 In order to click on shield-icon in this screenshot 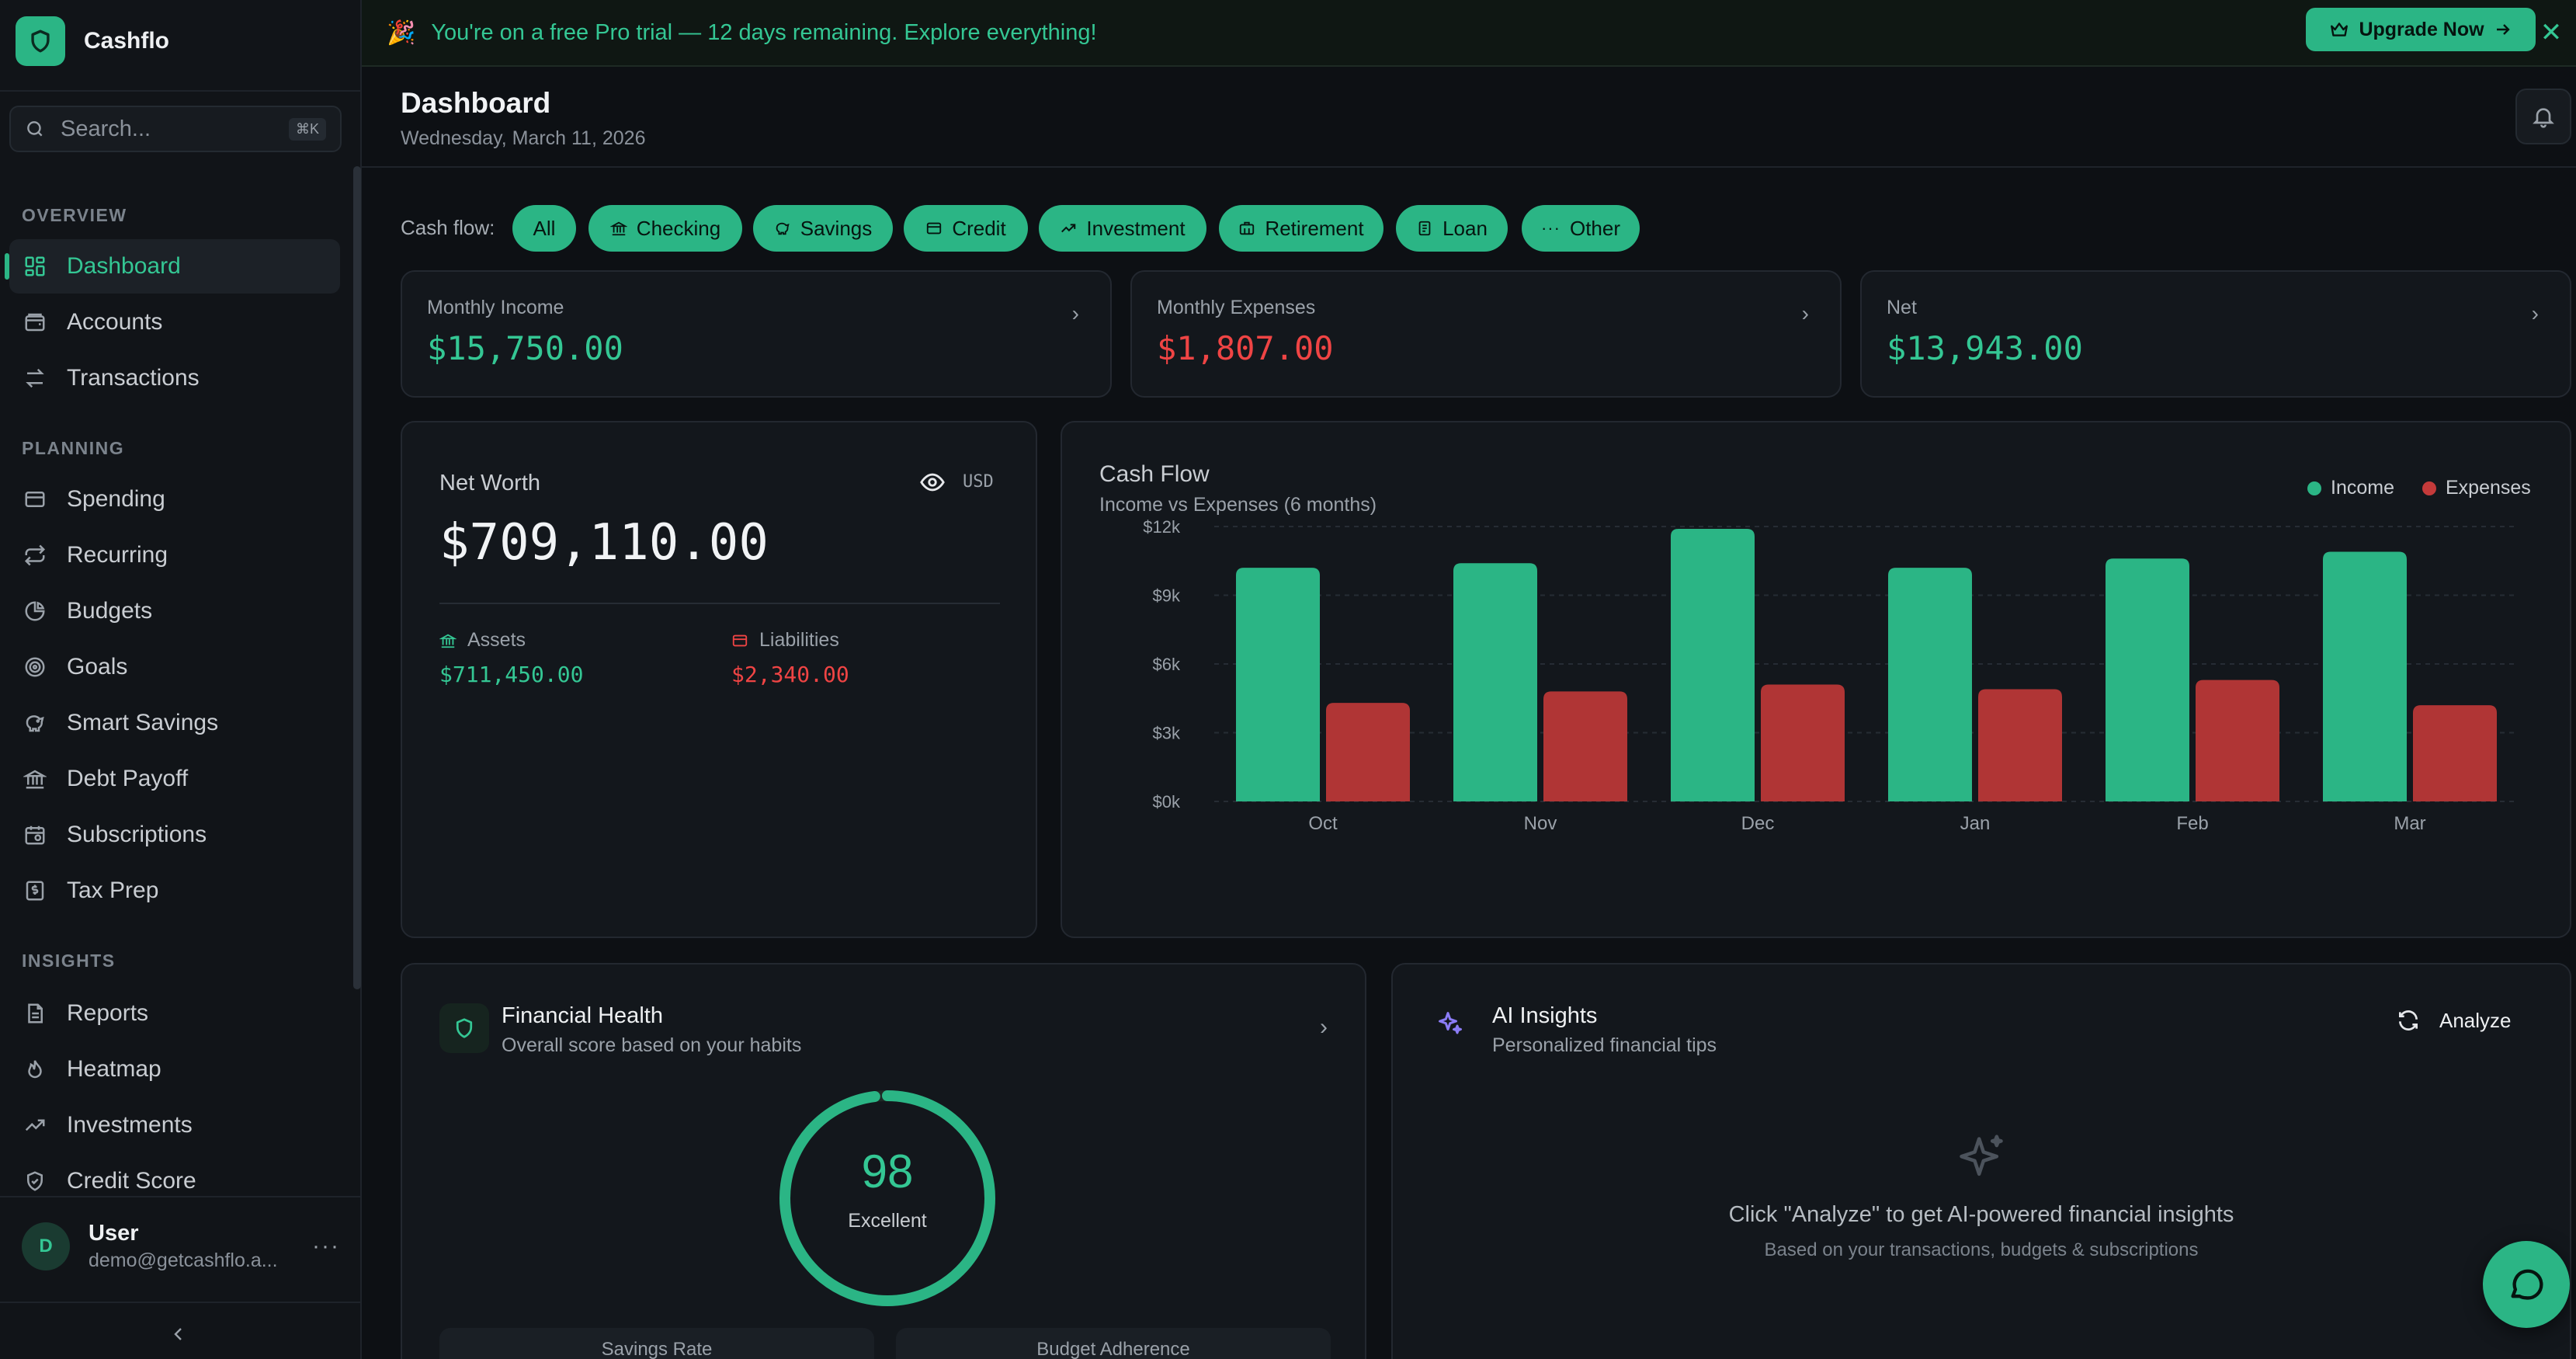, I will do `click(464, 1028)`.